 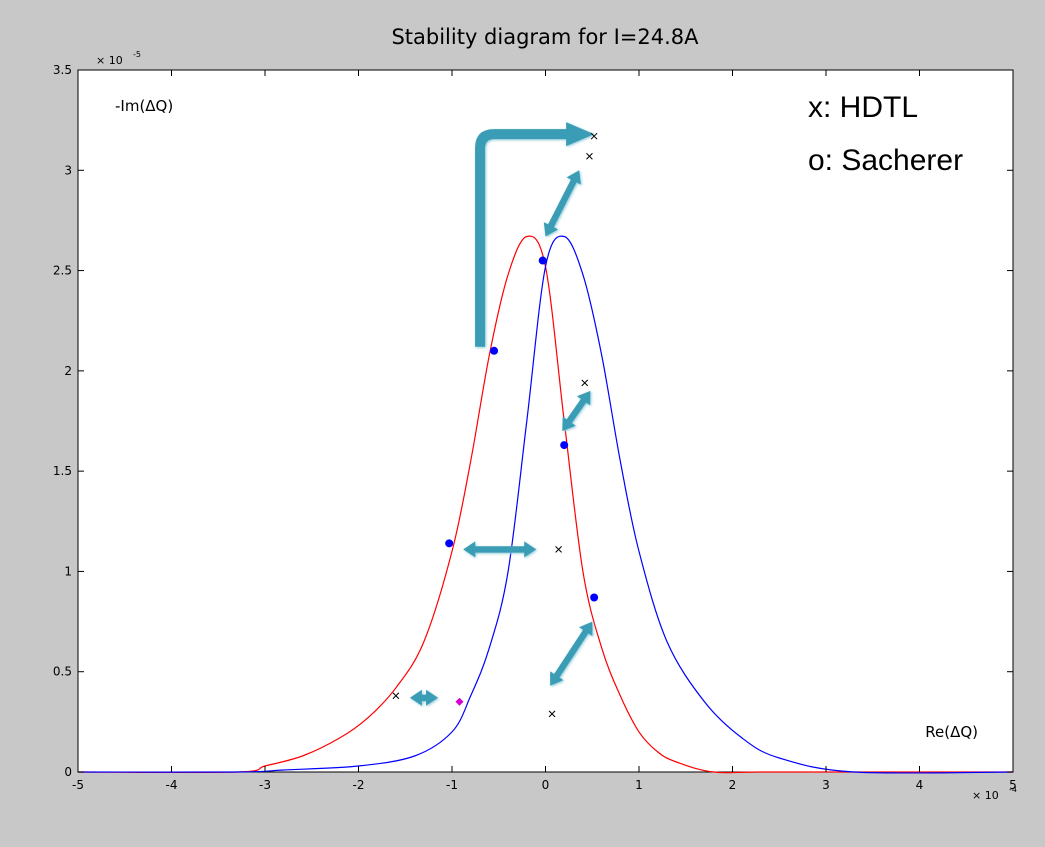 I want to click on y-tick-label: 1.5, so click(x=62, y=471).